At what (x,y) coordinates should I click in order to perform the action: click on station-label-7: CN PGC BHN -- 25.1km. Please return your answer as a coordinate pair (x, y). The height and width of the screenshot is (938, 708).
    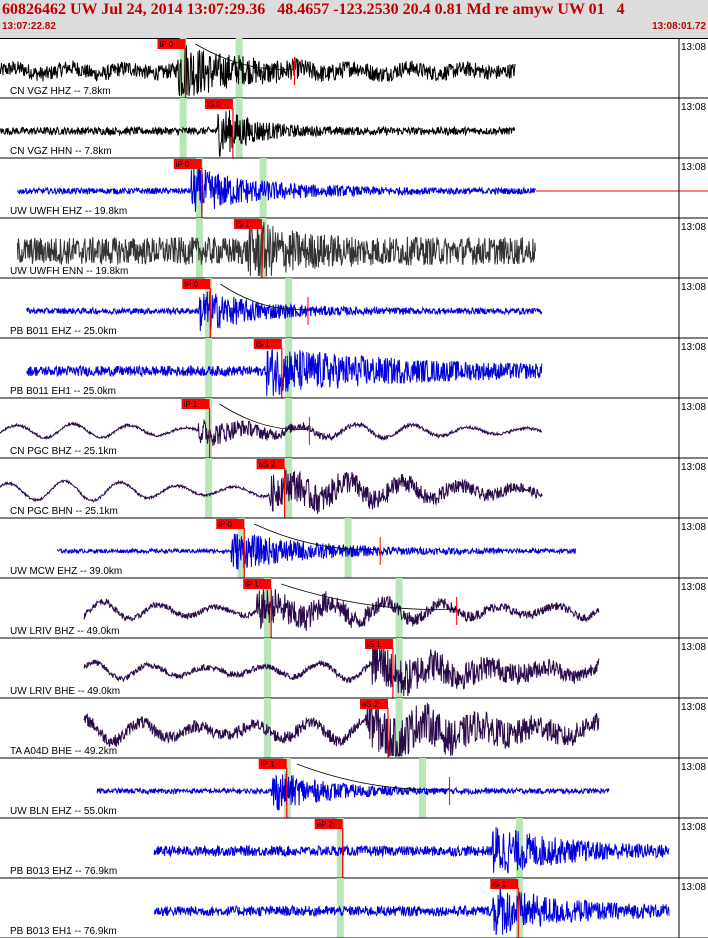
    Looking at the image, I should click on (64, 511).